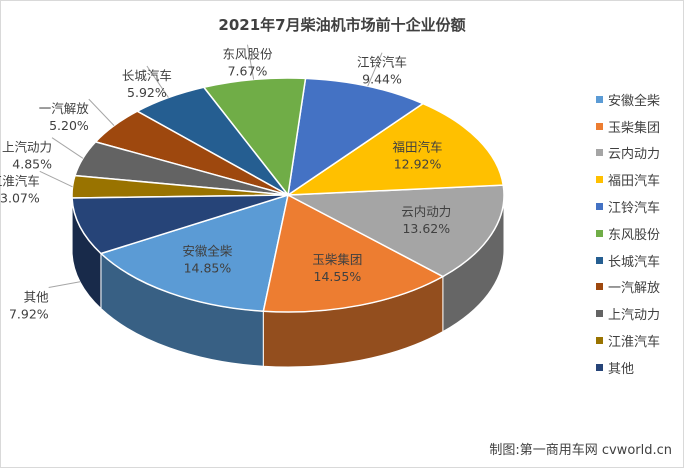 This screenshot has width=684, height=468. Describe the element at coordinates (64, 108) in the screenshot. I see `slice-label-name: 一汽解放` at that location.